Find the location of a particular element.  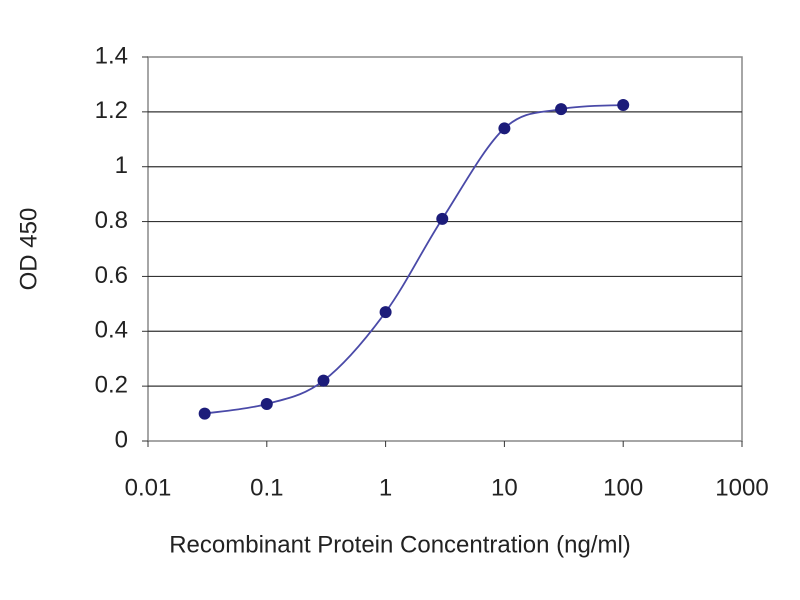

x-tick-label: 0.1 is located at coordinates (266, 487).